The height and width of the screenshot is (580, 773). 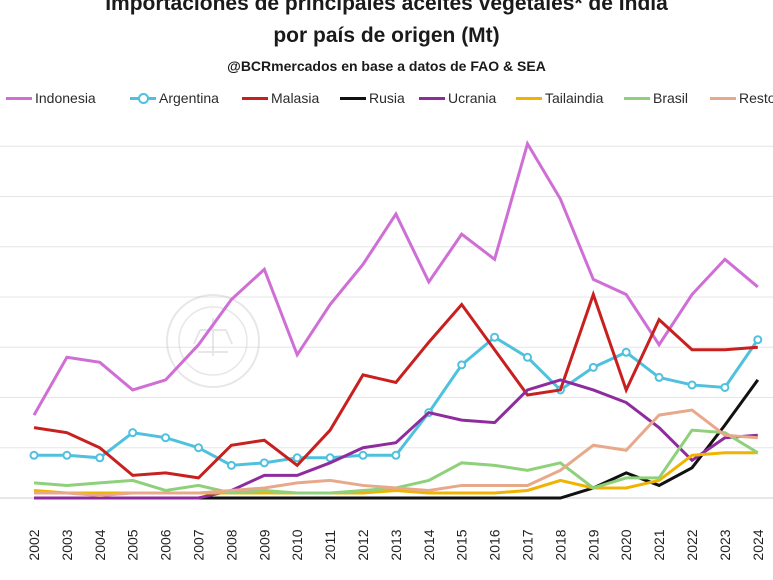 I want to click on x-tick-label: 2005, so click(x=133, y=544).